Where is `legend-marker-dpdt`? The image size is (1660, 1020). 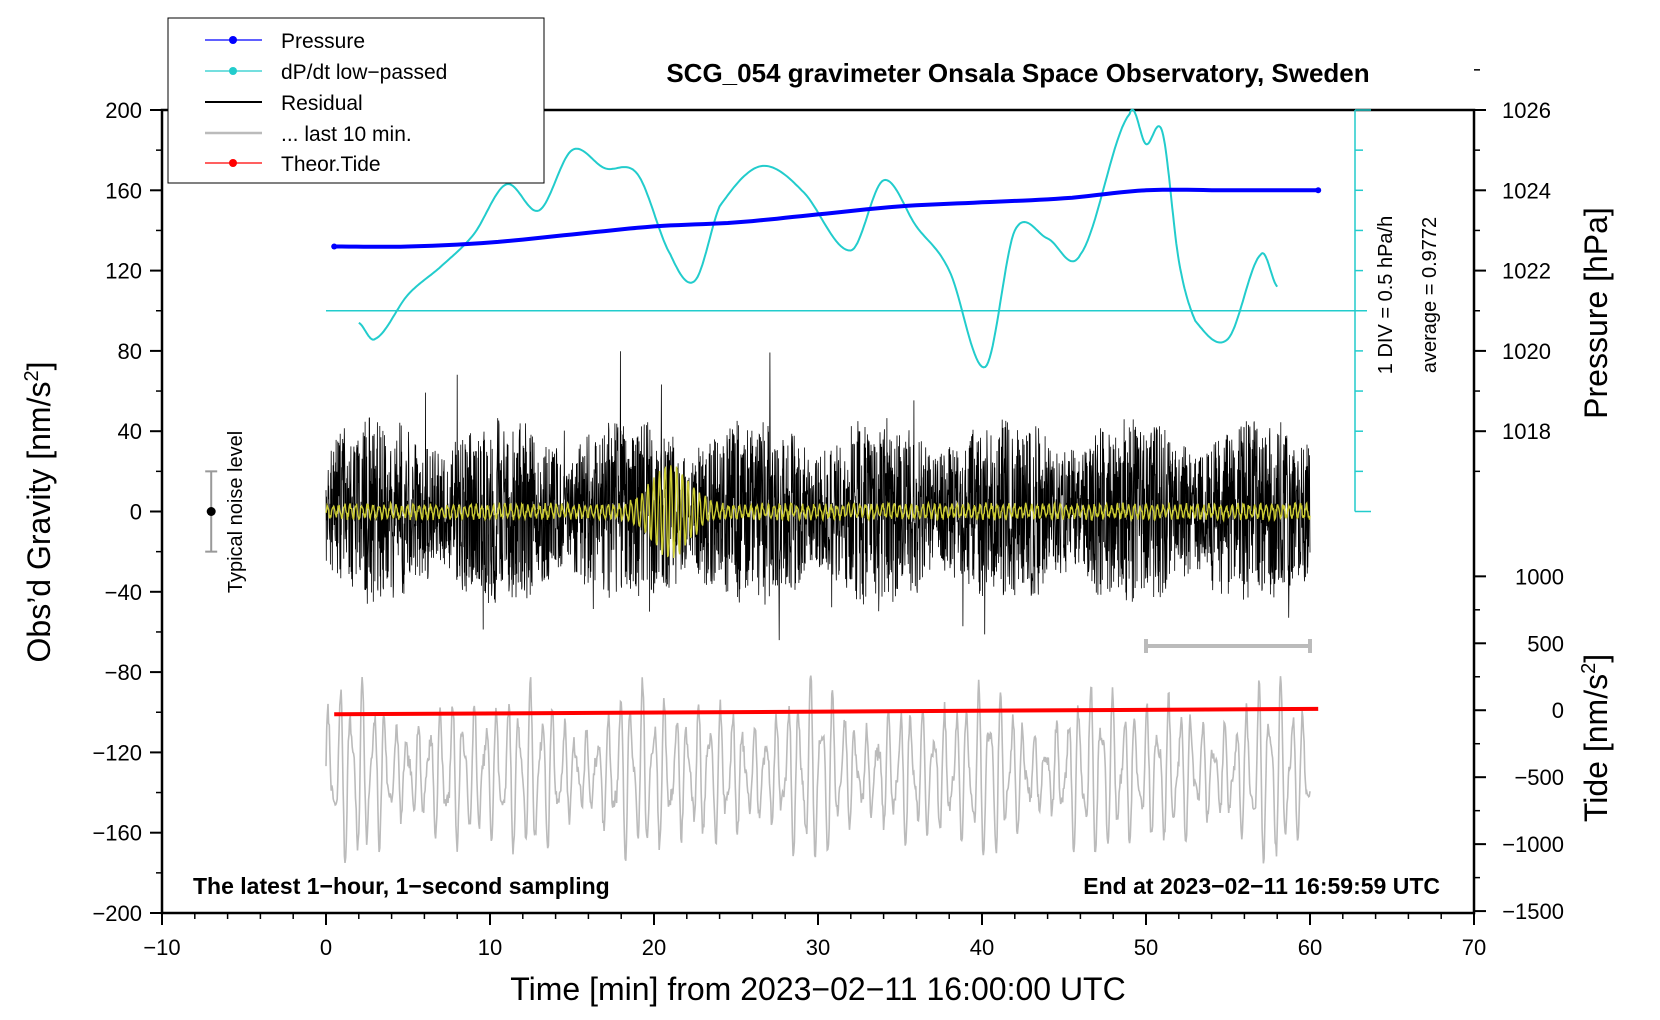 legend-marker-dpdt is located at coordinates (233, 71).